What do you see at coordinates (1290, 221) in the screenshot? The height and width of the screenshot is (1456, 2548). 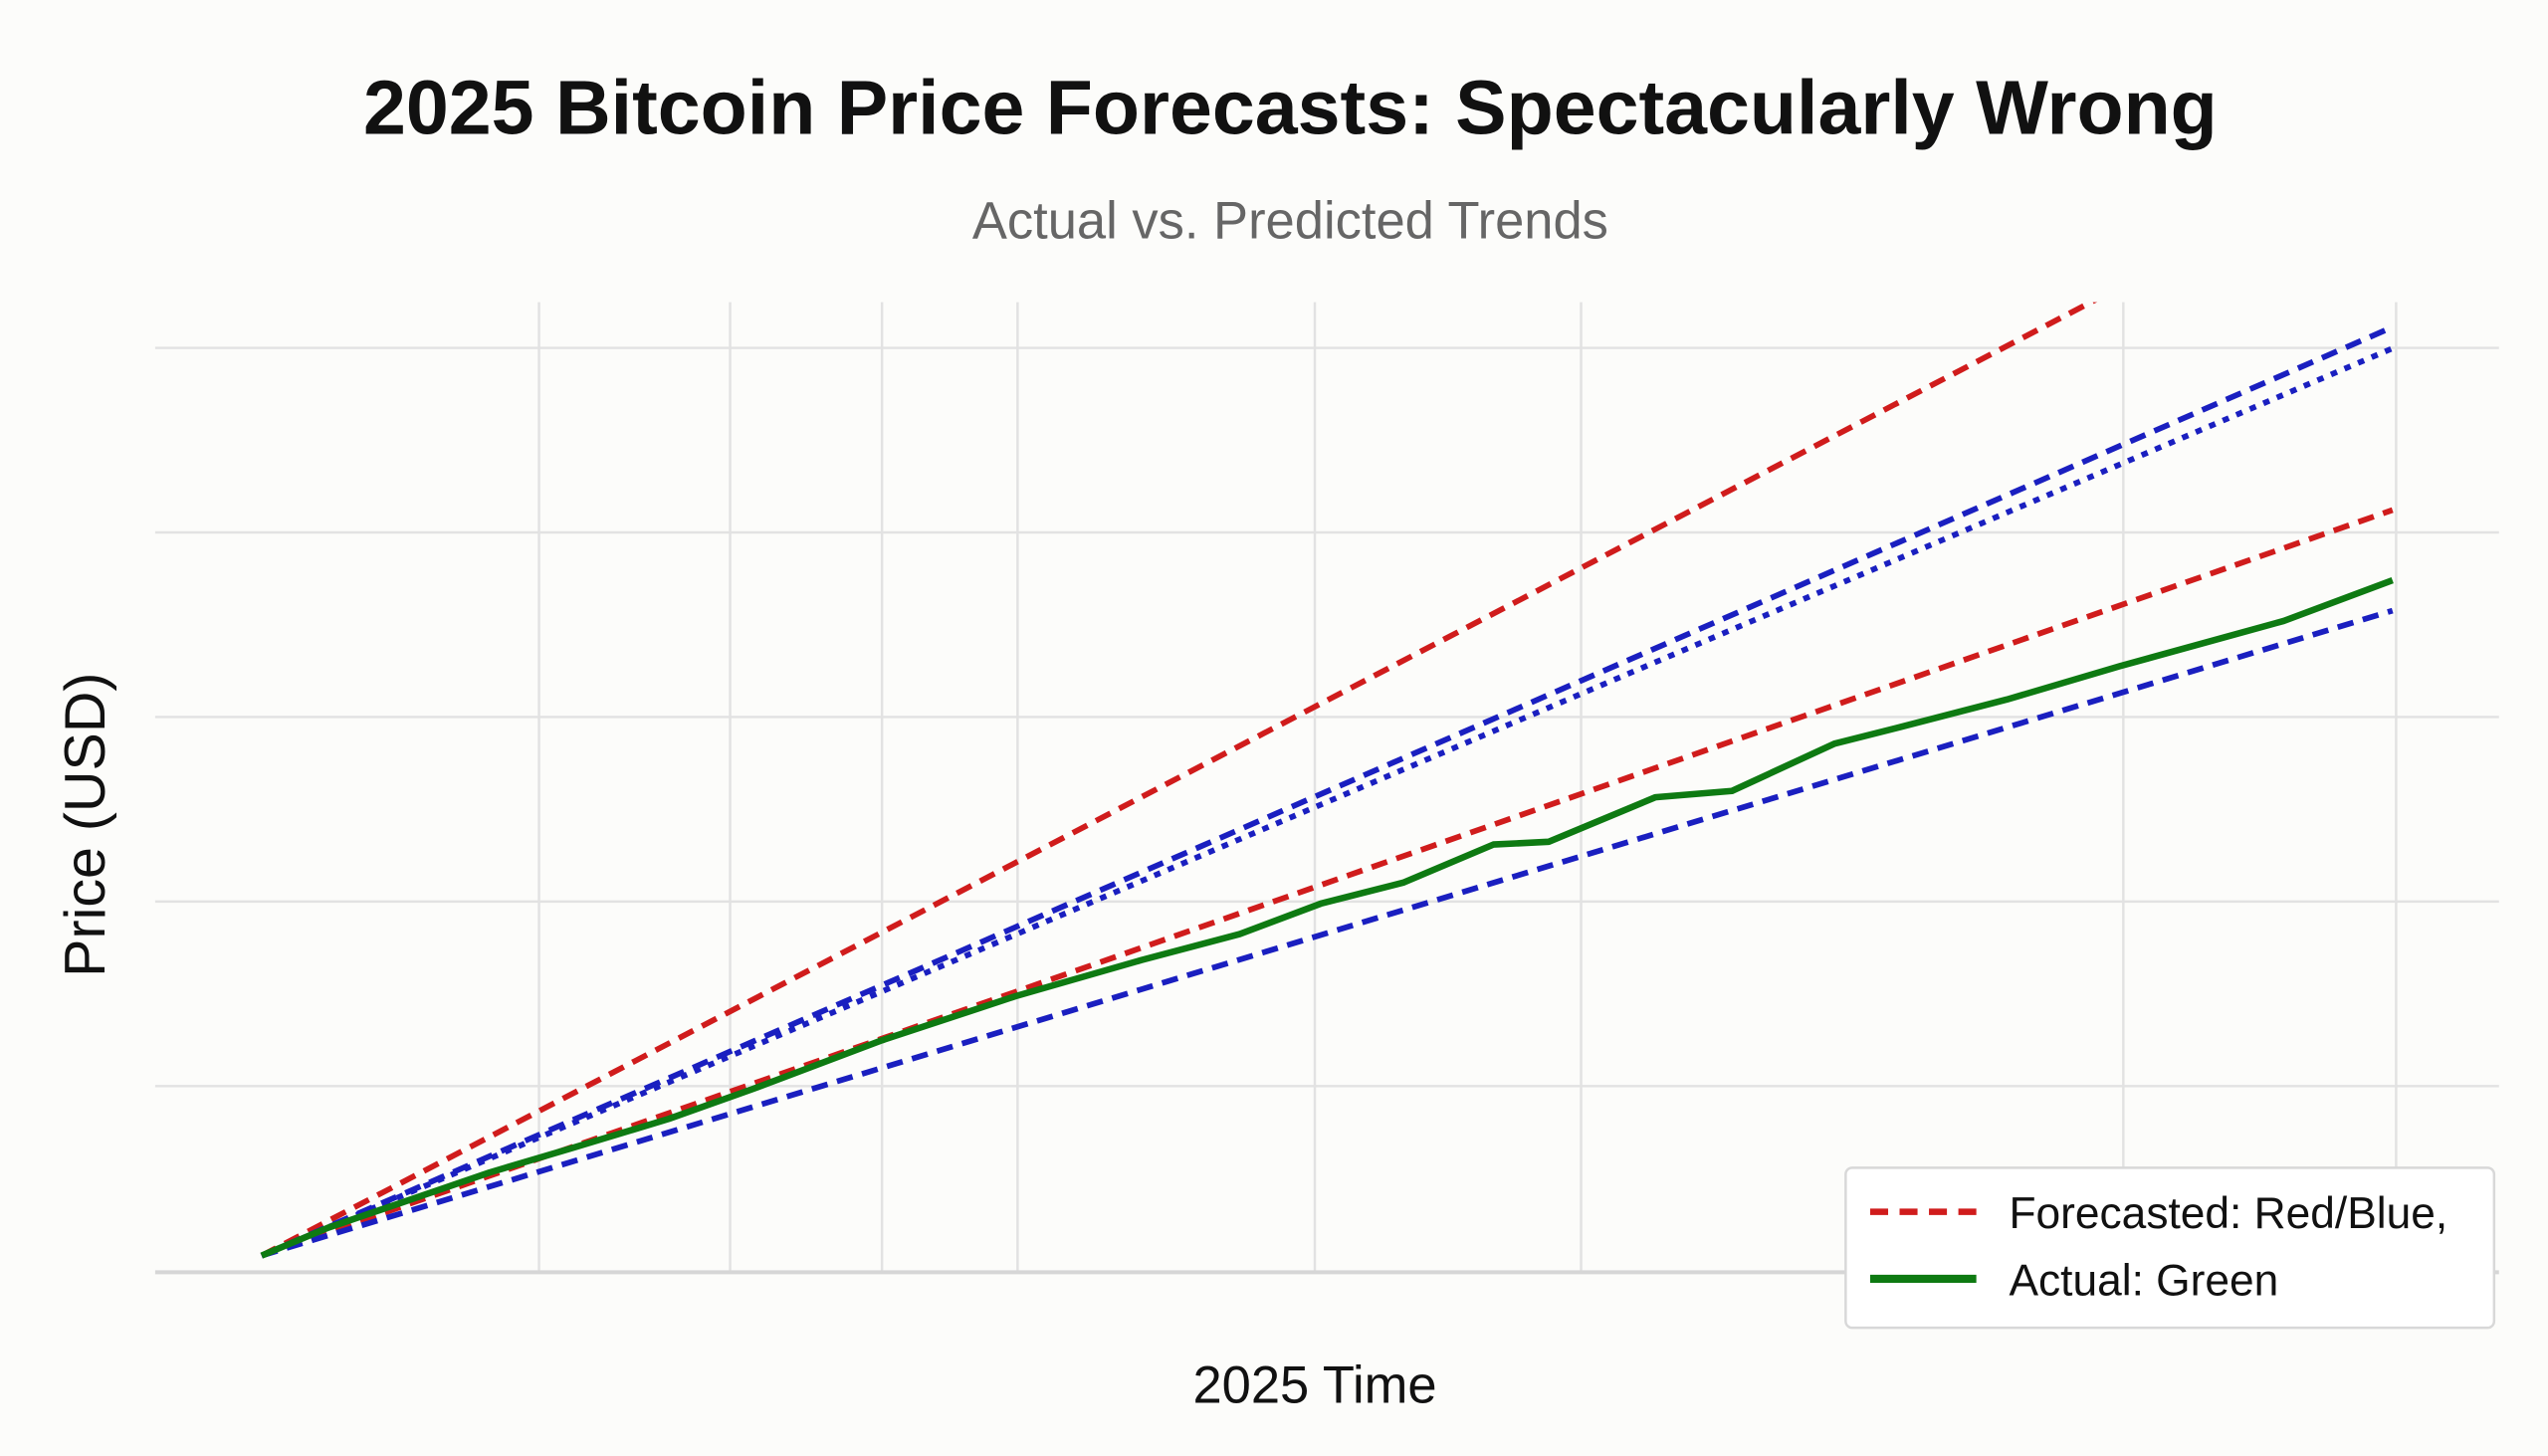 I see `chart-subtitle: Actual vs. Predicted Trends` at bounding box center [1290, 221].